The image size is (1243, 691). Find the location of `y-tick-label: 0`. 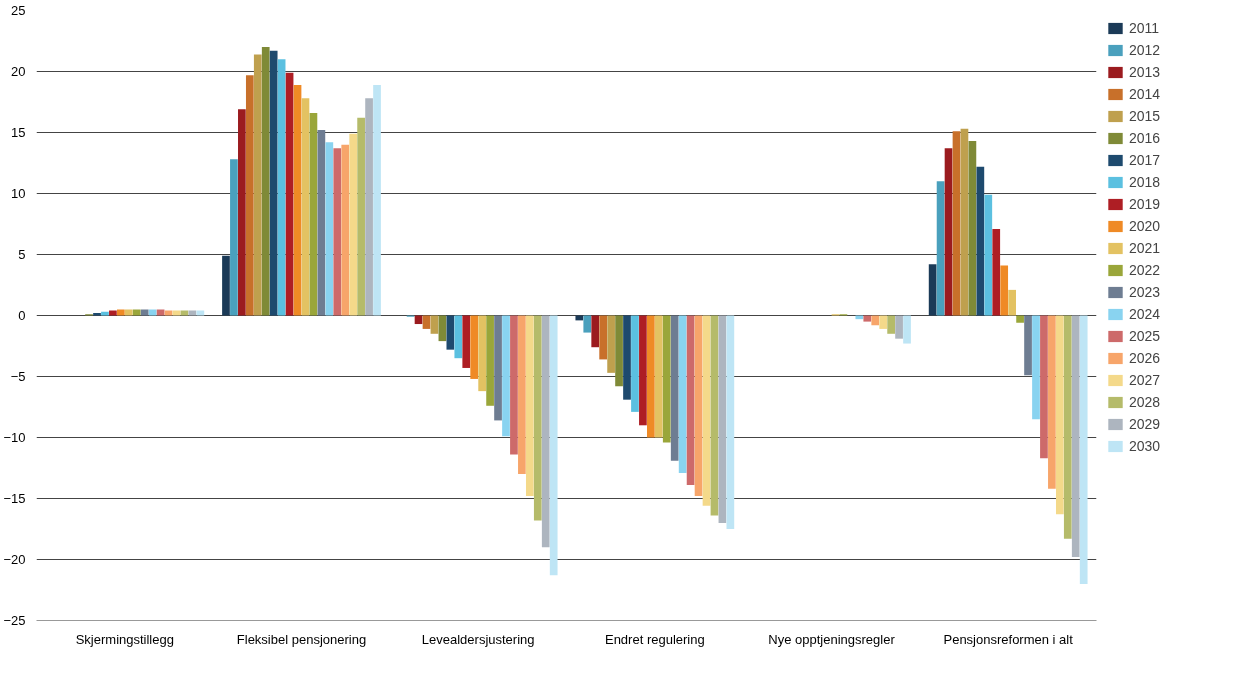

y-tick-label: 0 is located at coordinates (22, 315).